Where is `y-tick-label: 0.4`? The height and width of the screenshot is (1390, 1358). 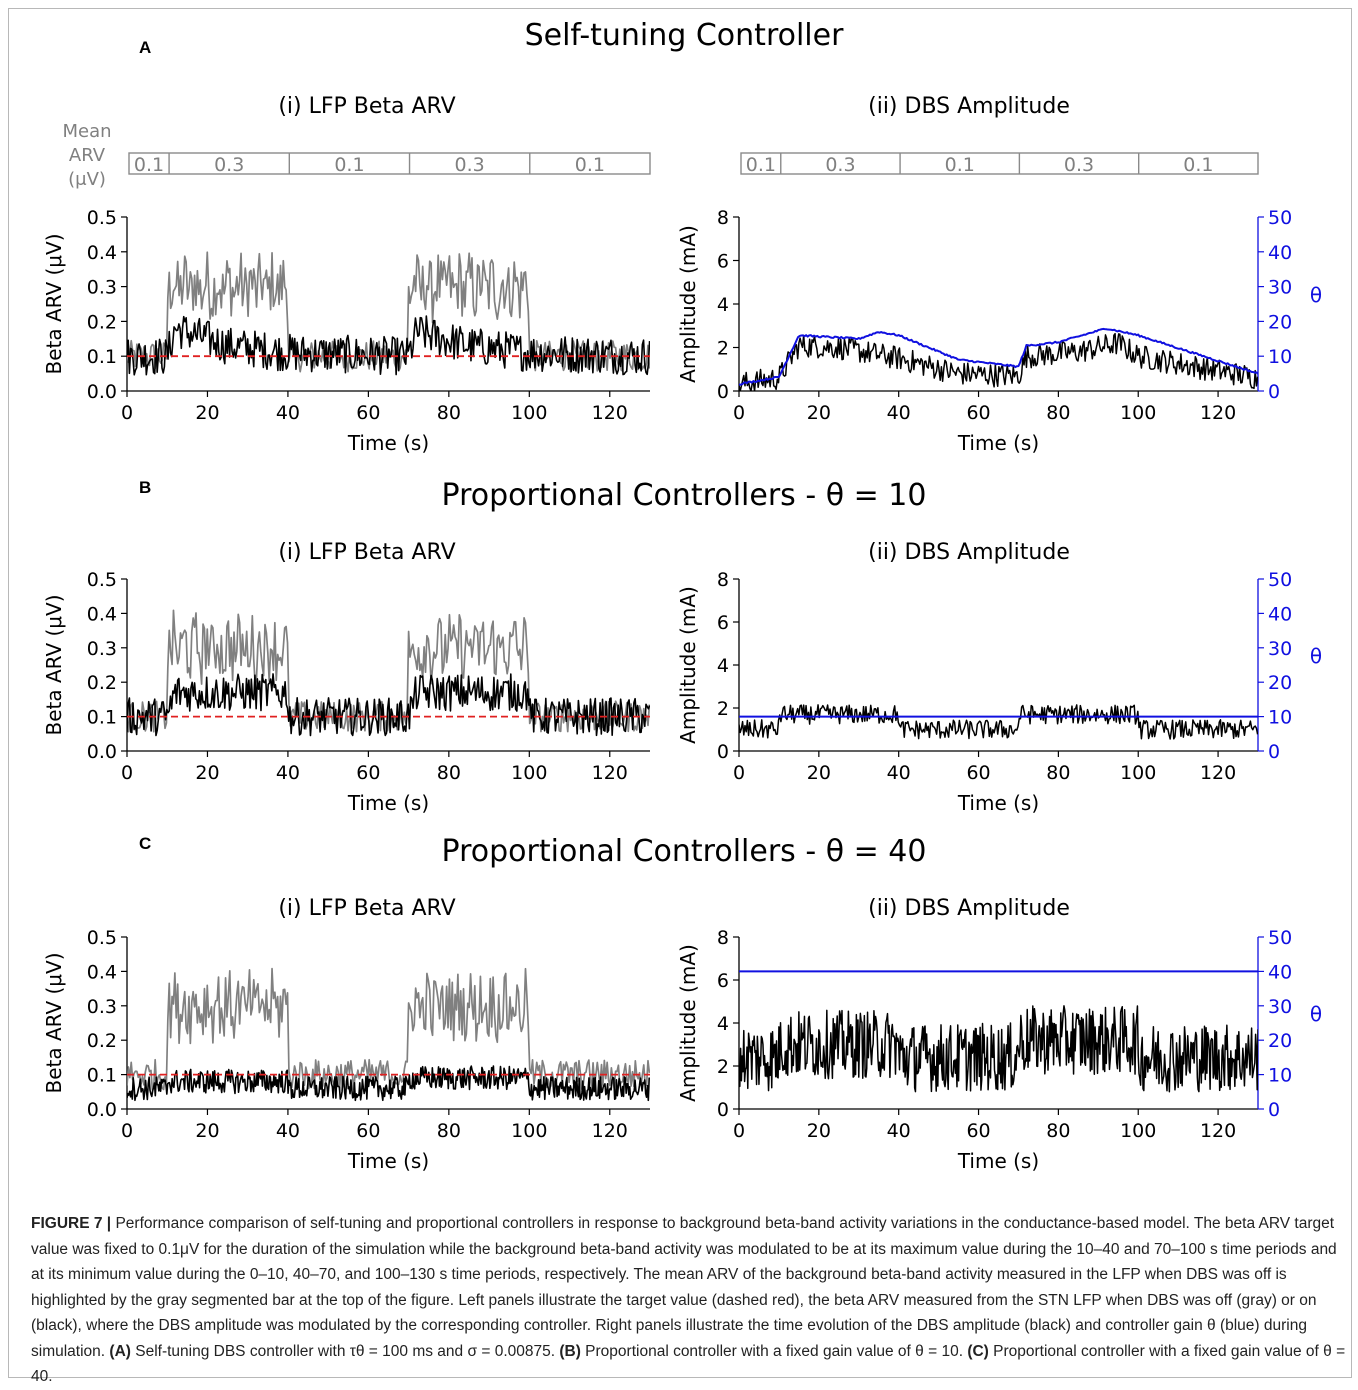
y-tick-label: 0.4 is located at coordinates (102, 614).